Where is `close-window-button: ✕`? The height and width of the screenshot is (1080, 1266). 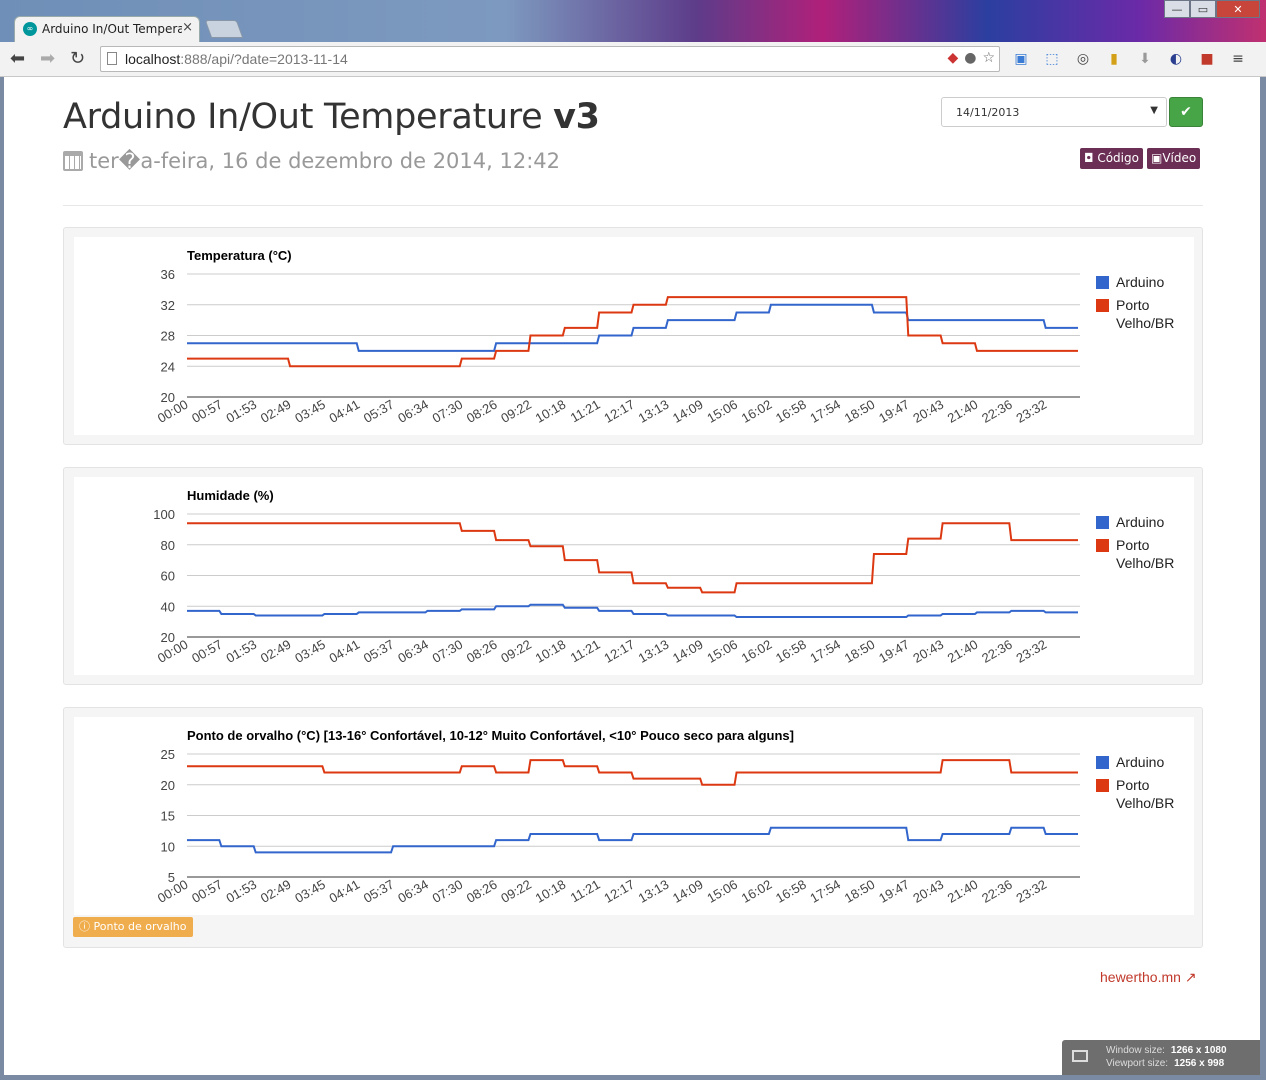
close-window-button: ✕ is located at coordinates (1238, 9).